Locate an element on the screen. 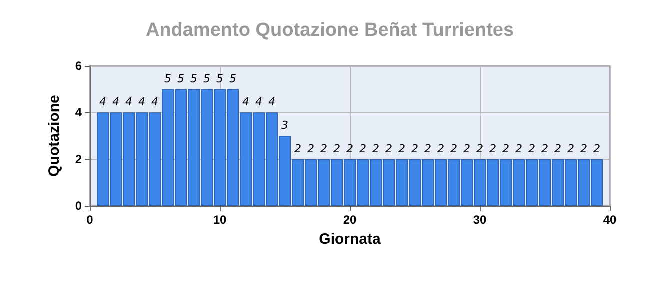  x-tick-label: 20 is located at coordinates (350, 220).